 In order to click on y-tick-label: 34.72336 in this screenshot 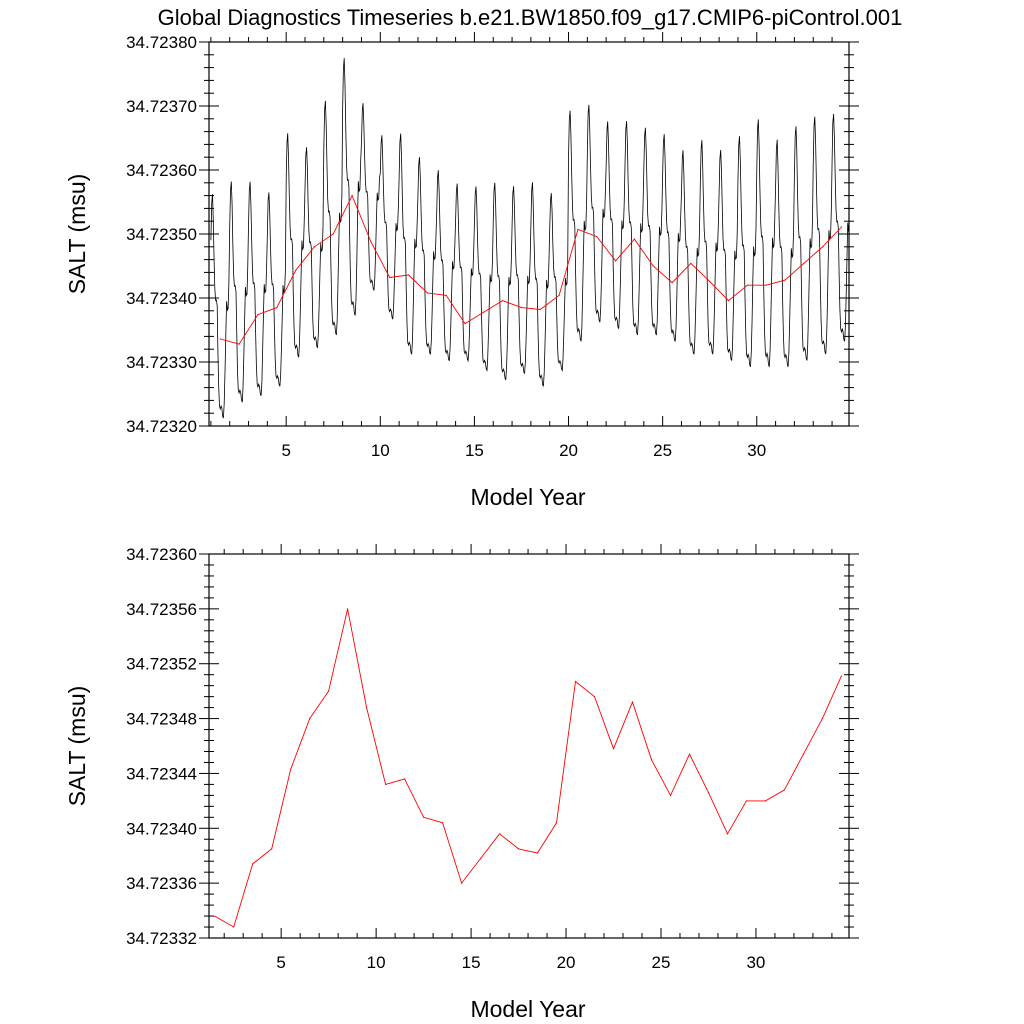, I will do `click(161, 883)`.